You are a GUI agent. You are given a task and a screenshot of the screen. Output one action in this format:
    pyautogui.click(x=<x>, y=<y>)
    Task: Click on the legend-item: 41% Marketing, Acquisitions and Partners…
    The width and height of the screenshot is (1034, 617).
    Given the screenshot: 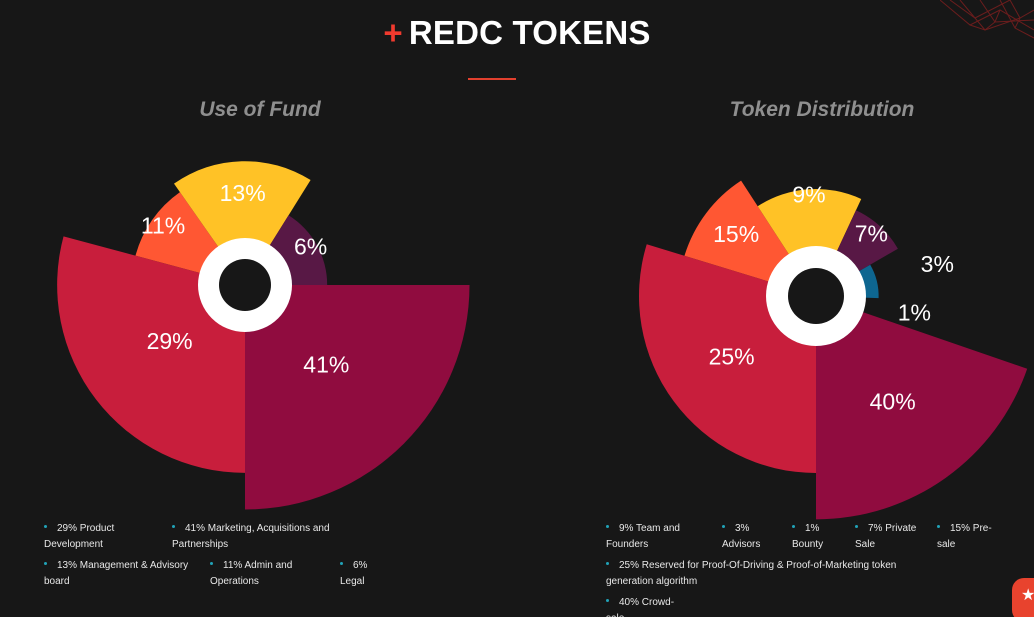 What is the action you would take?
    pyautogui.click(x=251, y=536)
    